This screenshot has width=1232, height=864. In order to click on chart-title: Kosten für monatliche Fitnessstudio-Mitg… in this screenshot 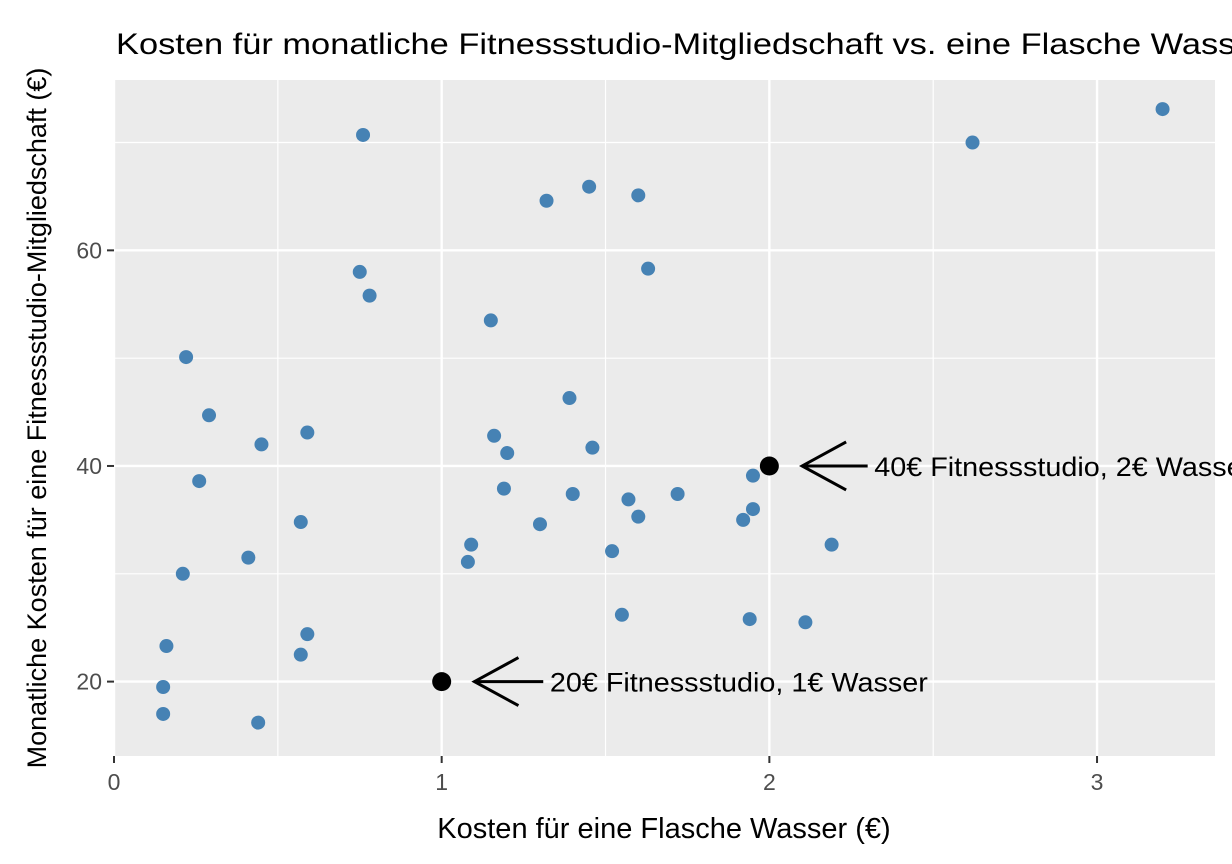, I will do `click(674, 44)`.